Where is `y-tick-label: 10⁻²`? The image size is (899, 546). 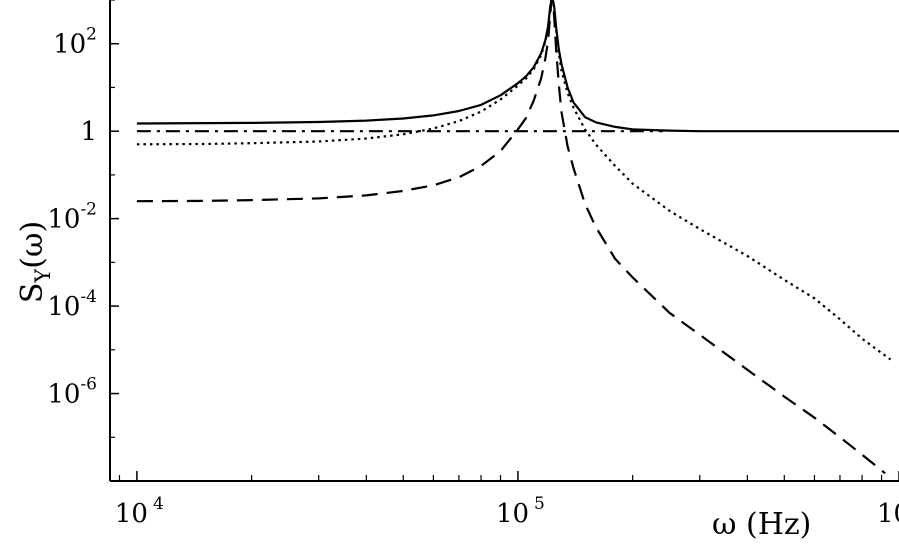 y-tick-label: 10⁻² is located at coordinates (72, 217).